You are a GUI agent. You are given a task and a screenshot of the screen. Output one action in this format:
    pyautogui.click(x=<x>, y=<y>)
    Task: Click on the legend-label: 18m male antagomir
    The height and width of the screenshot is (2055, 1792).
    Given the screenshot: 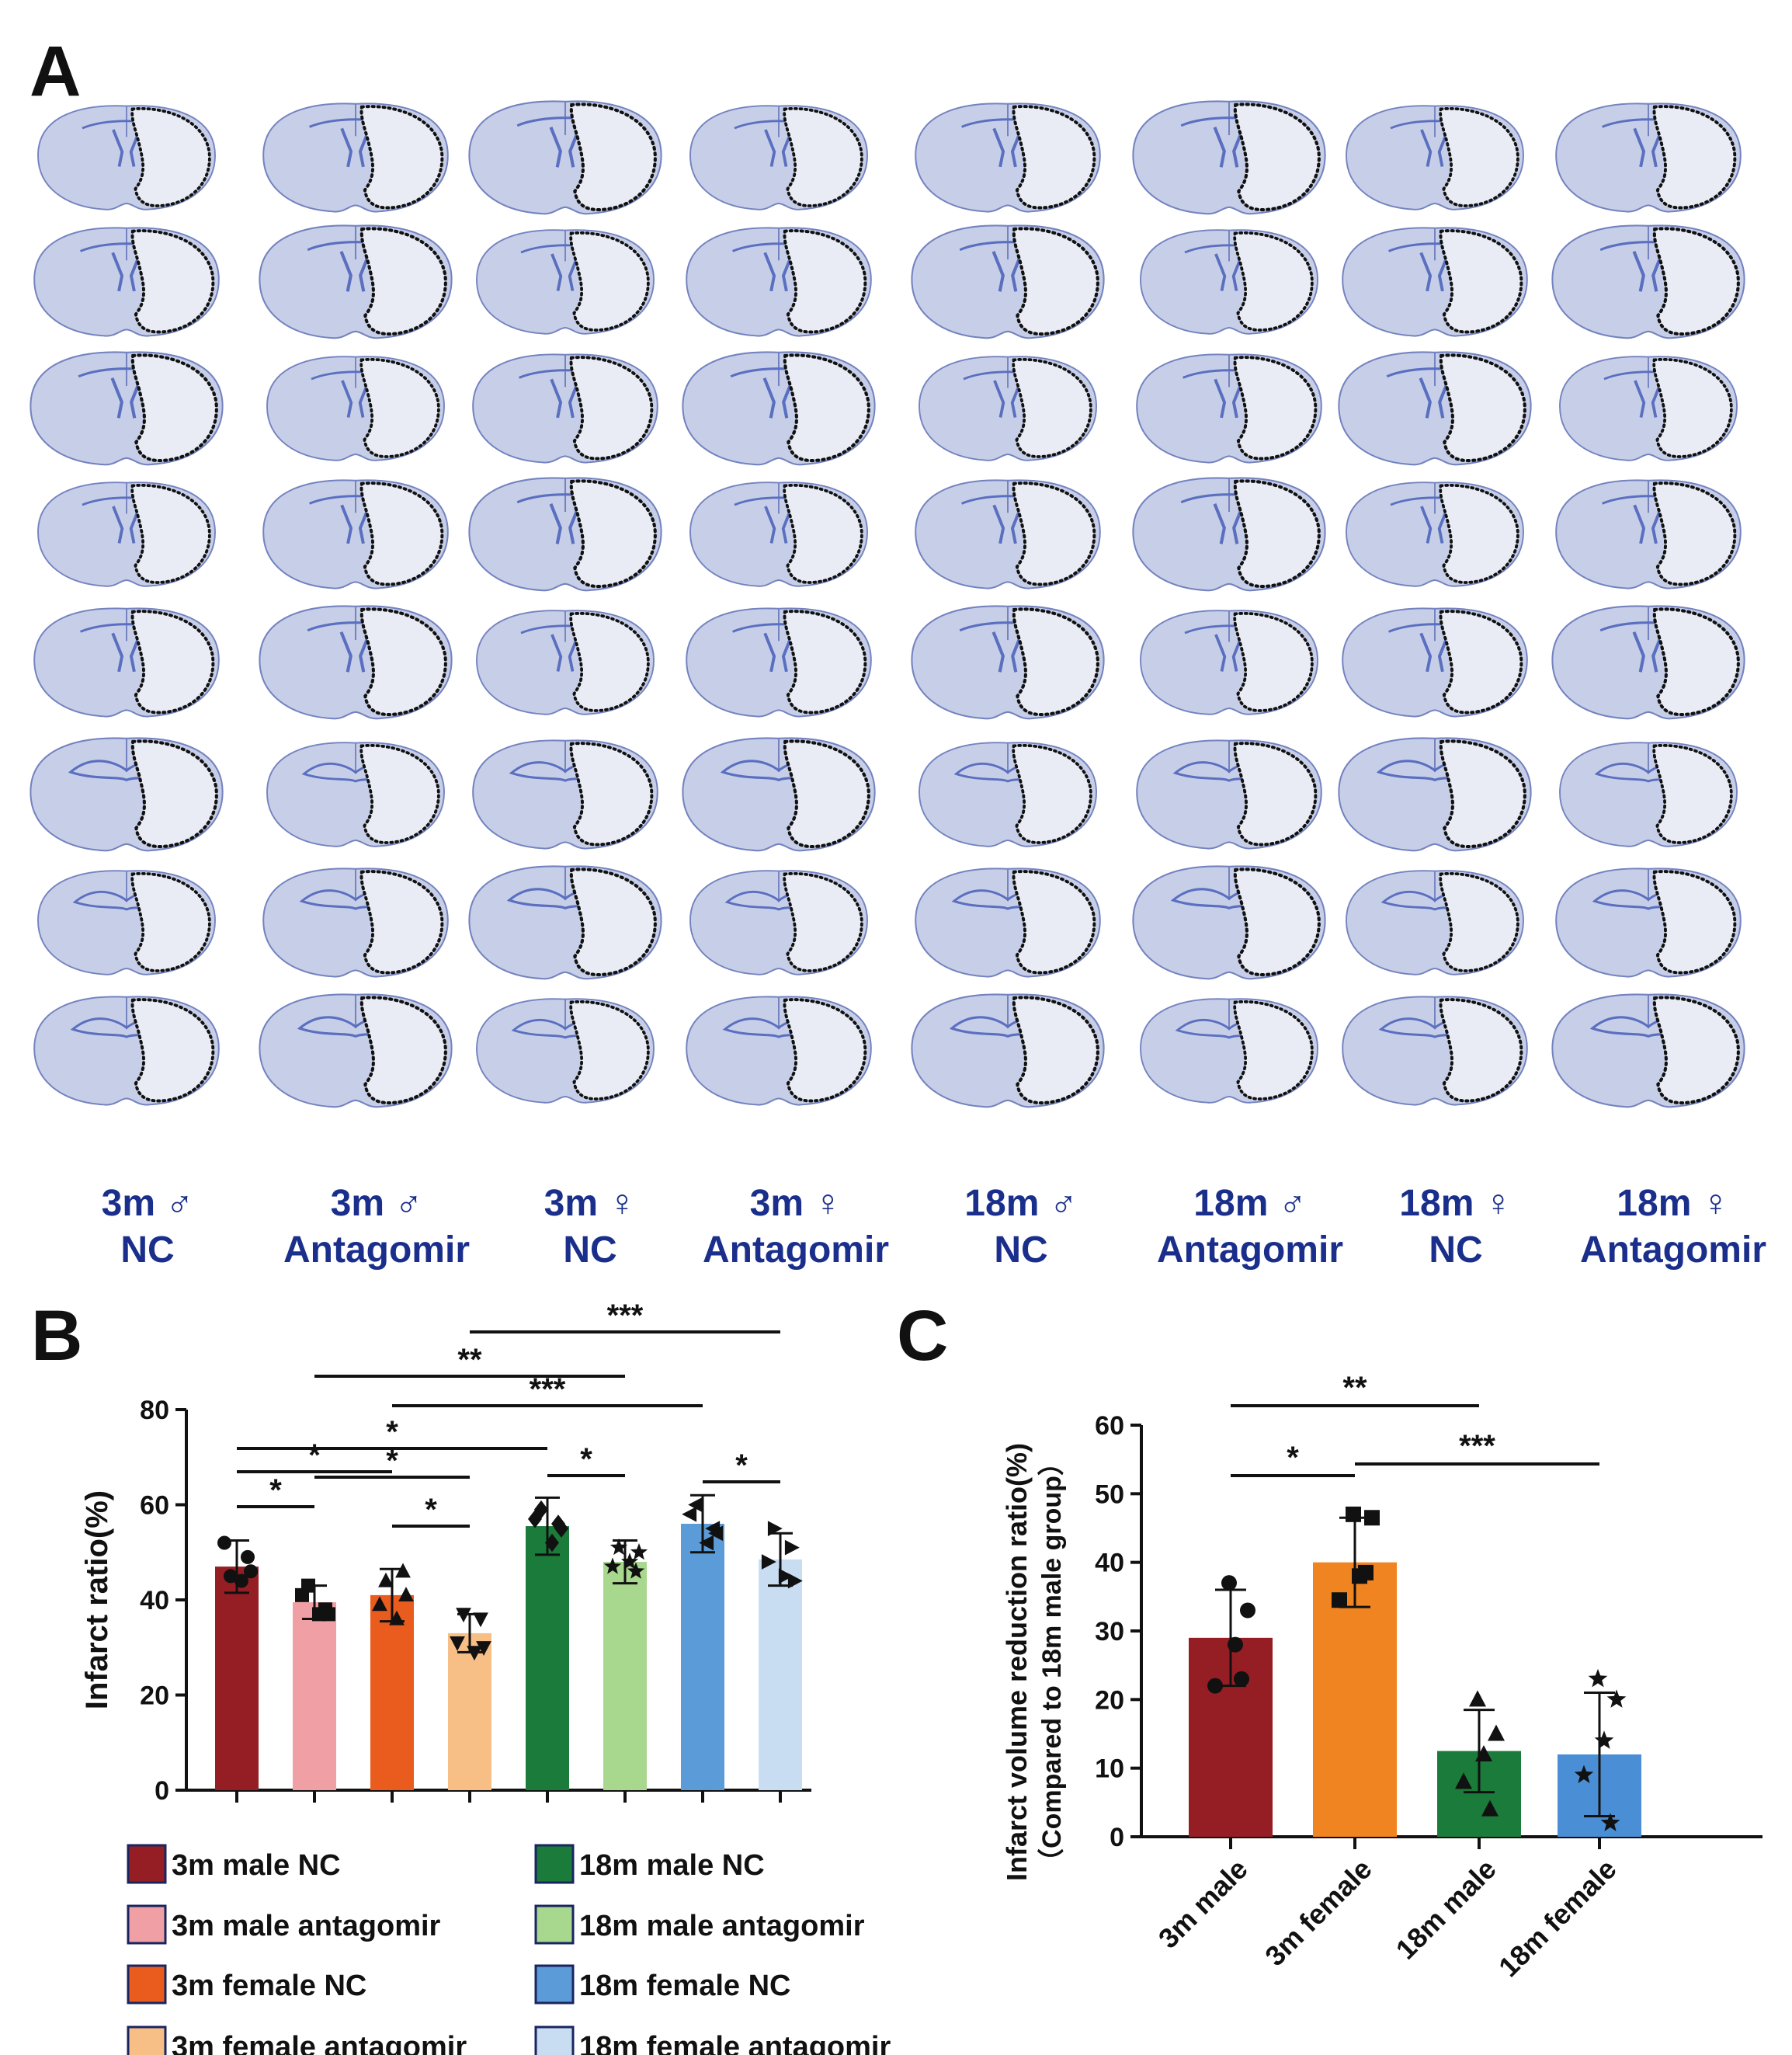 What is the action you would take?
    pyautogui.click(x=722, y=1926)
    